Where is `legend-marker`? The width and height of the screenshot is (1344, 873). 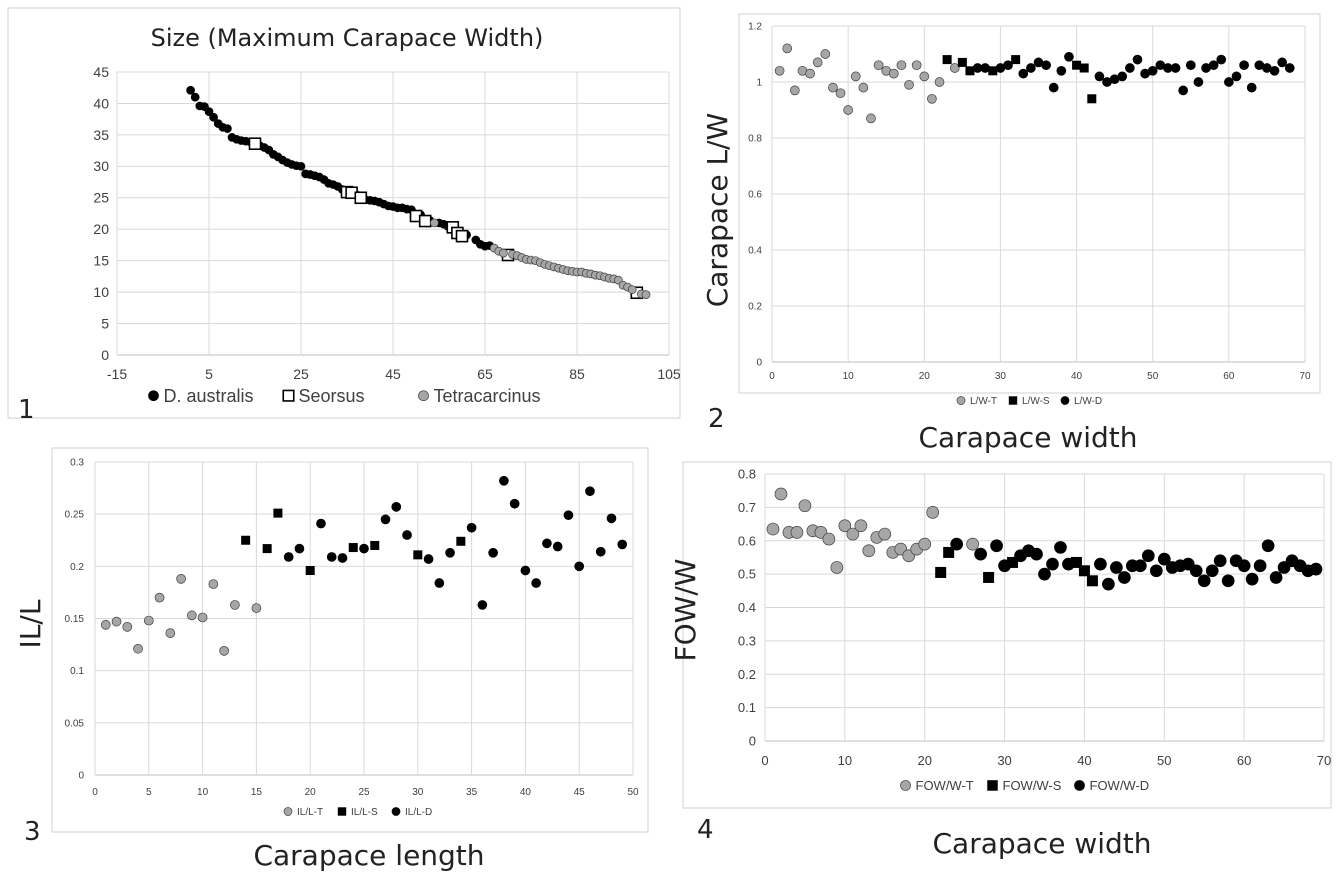 legend-marker is located at coordinates (423, 396).